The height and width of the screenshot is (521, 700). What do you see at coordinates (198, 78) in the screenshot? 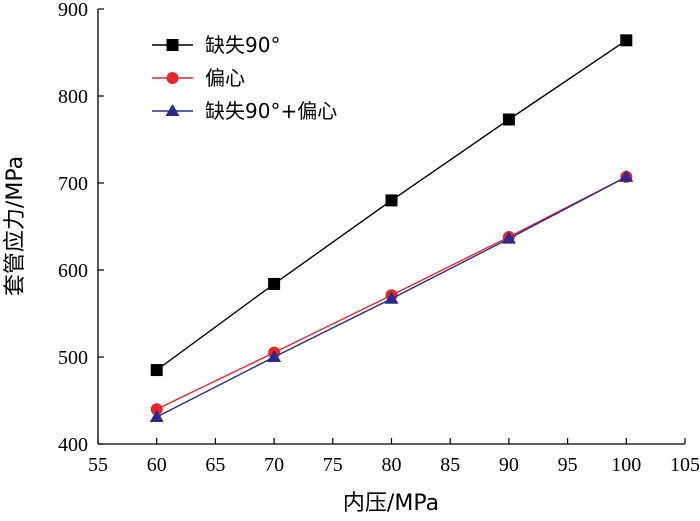
I see `legend-item: 偏心` at bounding box center [198, 78].